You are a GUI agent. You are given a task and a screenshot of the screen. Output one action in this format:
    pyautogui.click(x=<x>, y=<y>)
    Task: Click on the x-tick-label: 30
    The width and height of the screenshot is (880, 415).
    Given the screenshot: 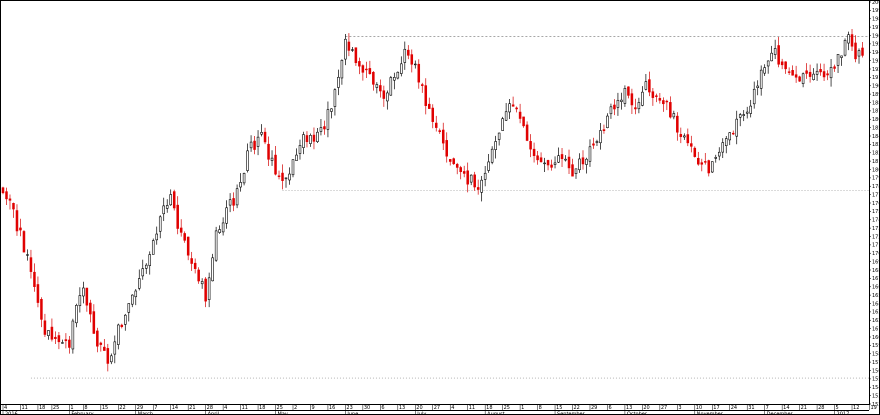 What is the action you would take?
    pyautogui.click(x=367, y=408)
    